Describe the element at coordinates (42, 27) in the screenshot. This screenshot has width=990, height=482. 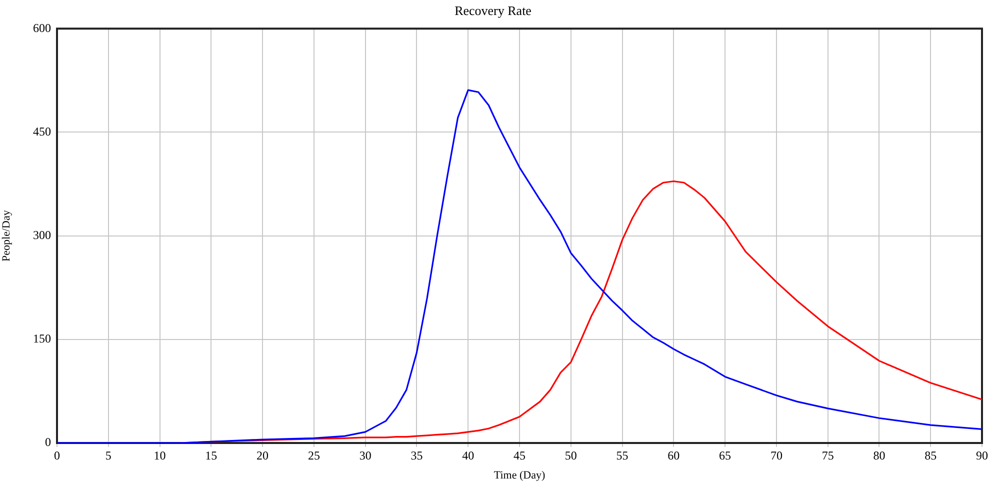
I see `y-tick-label: 600` at that location.